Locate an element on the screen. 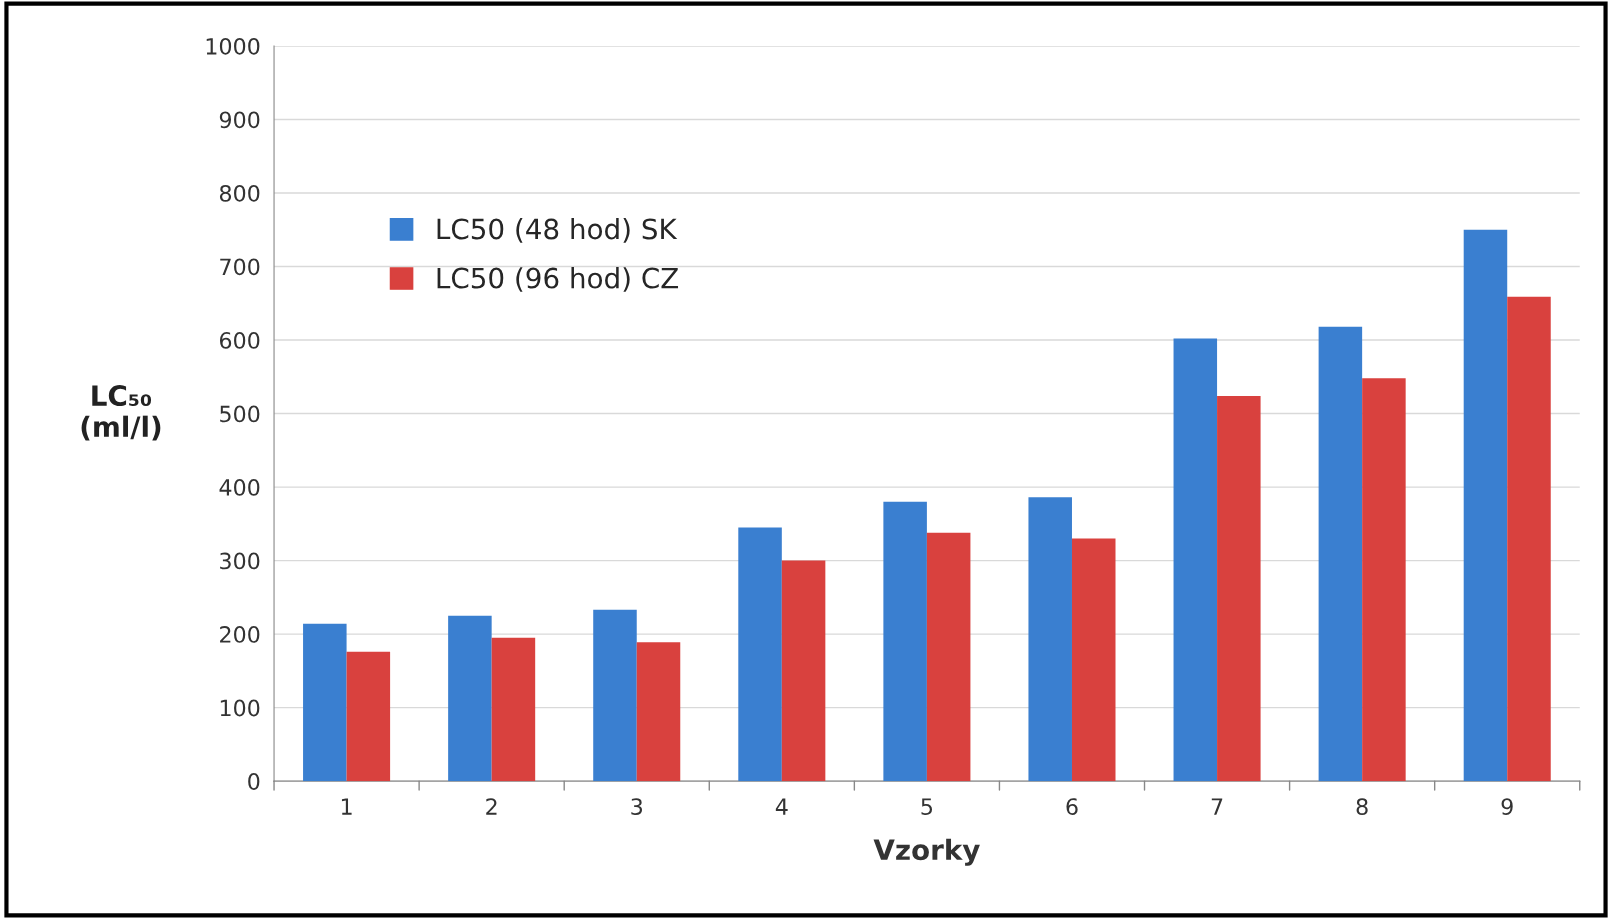  y-tick-label: 900 is located at coordinates (239, 120).